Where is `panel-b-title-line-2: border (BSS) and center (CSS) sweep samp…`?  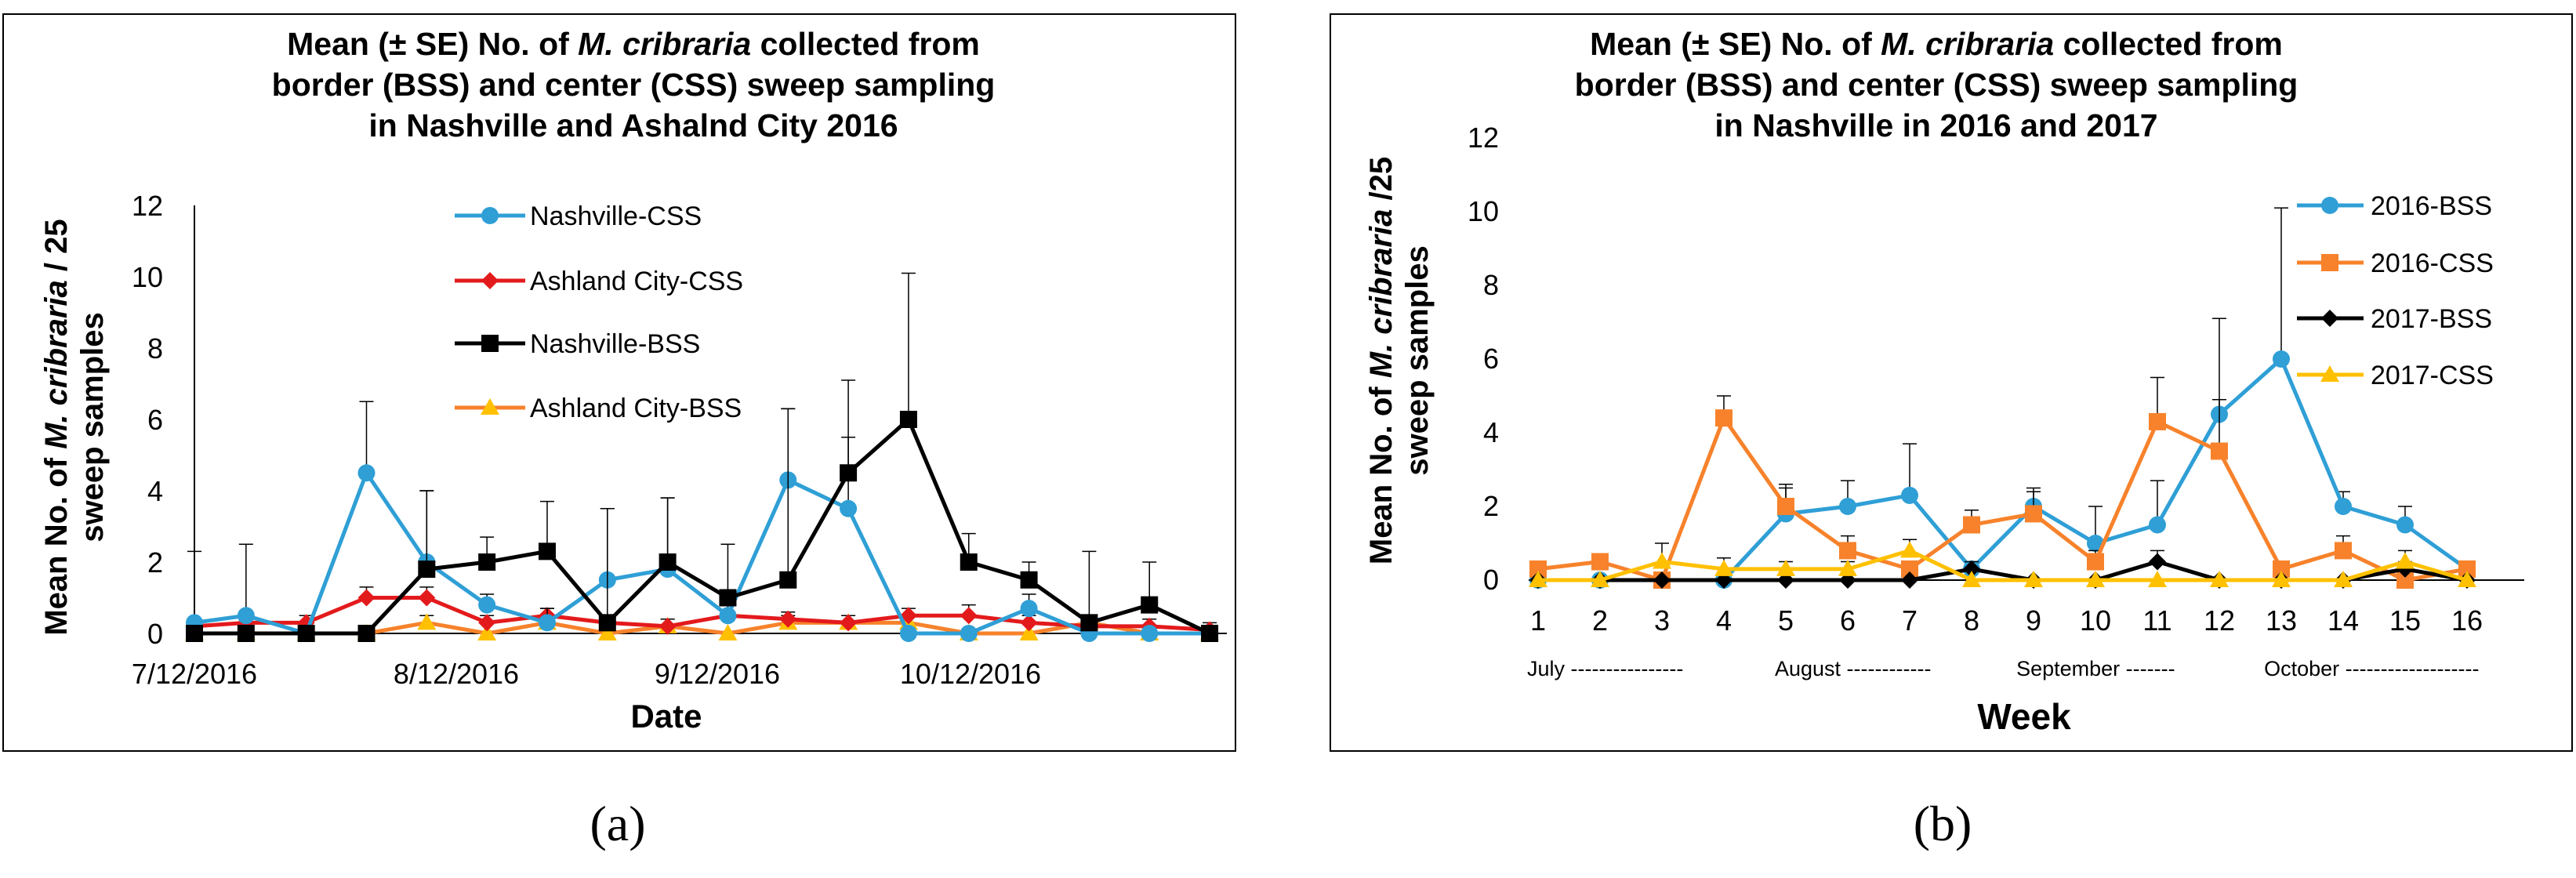
panel-b-title-line-2: border (BSS) and center (CSS) sweep samp… is located at coordinates (1937, 85).